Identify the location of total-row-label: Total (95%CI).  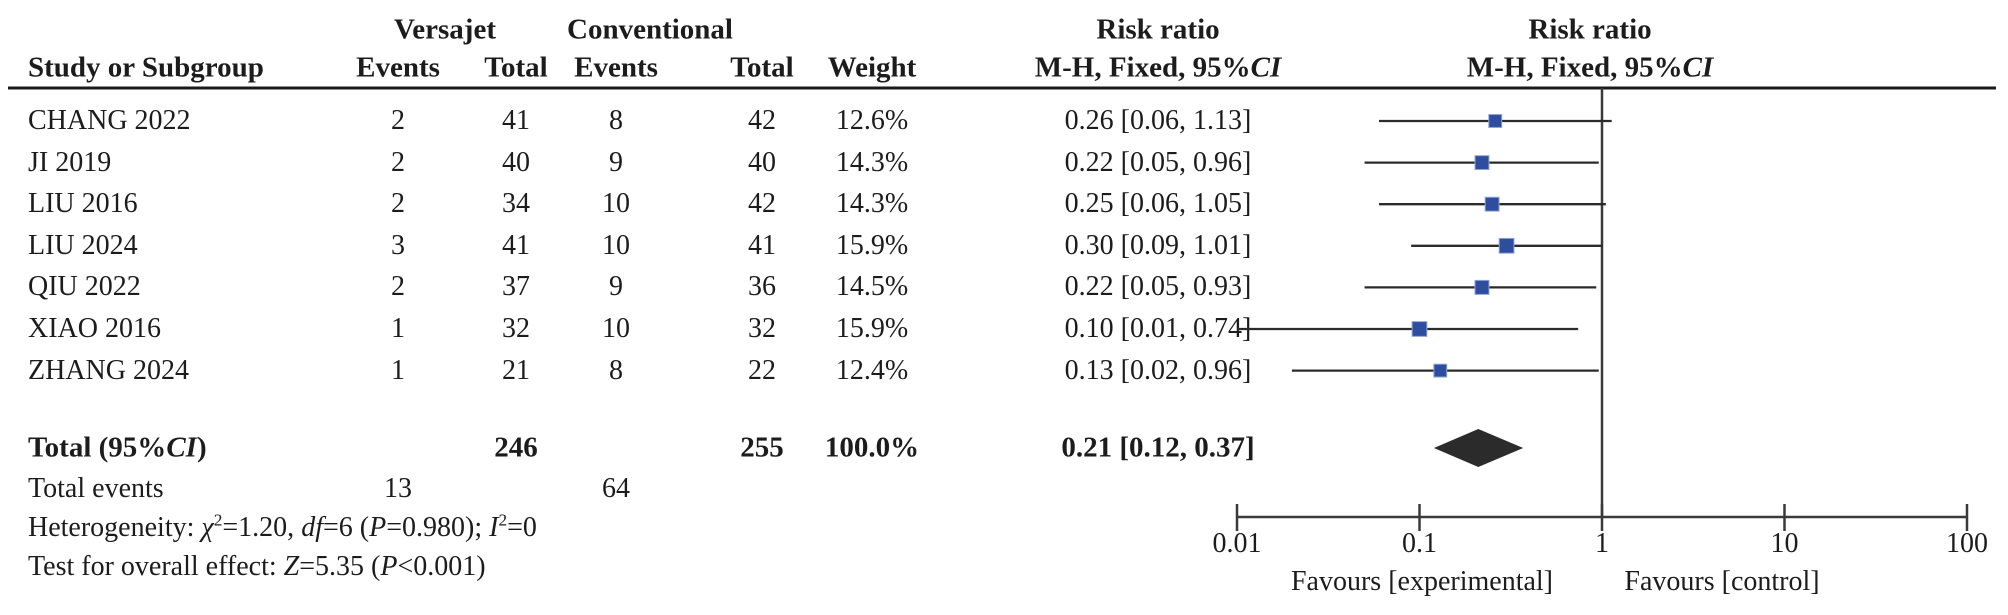
(117, 447).